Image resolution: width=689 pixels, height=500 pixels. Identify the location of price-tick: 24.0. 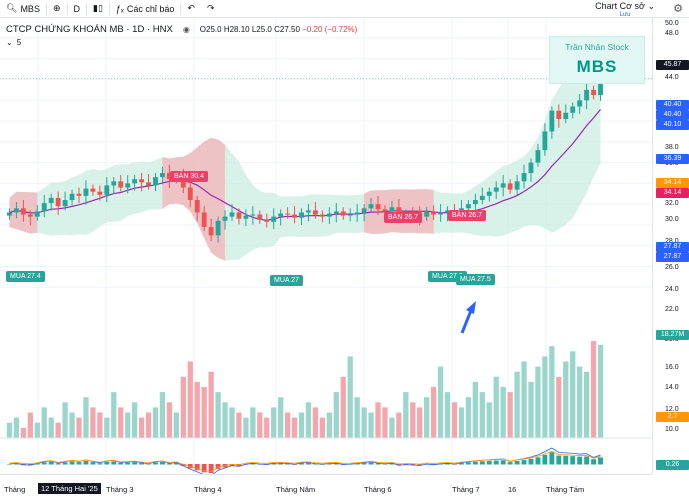
(672, 289).